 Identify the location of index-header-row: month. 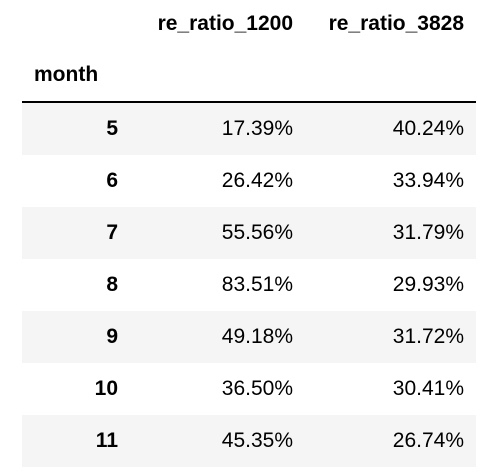
(249, 74).